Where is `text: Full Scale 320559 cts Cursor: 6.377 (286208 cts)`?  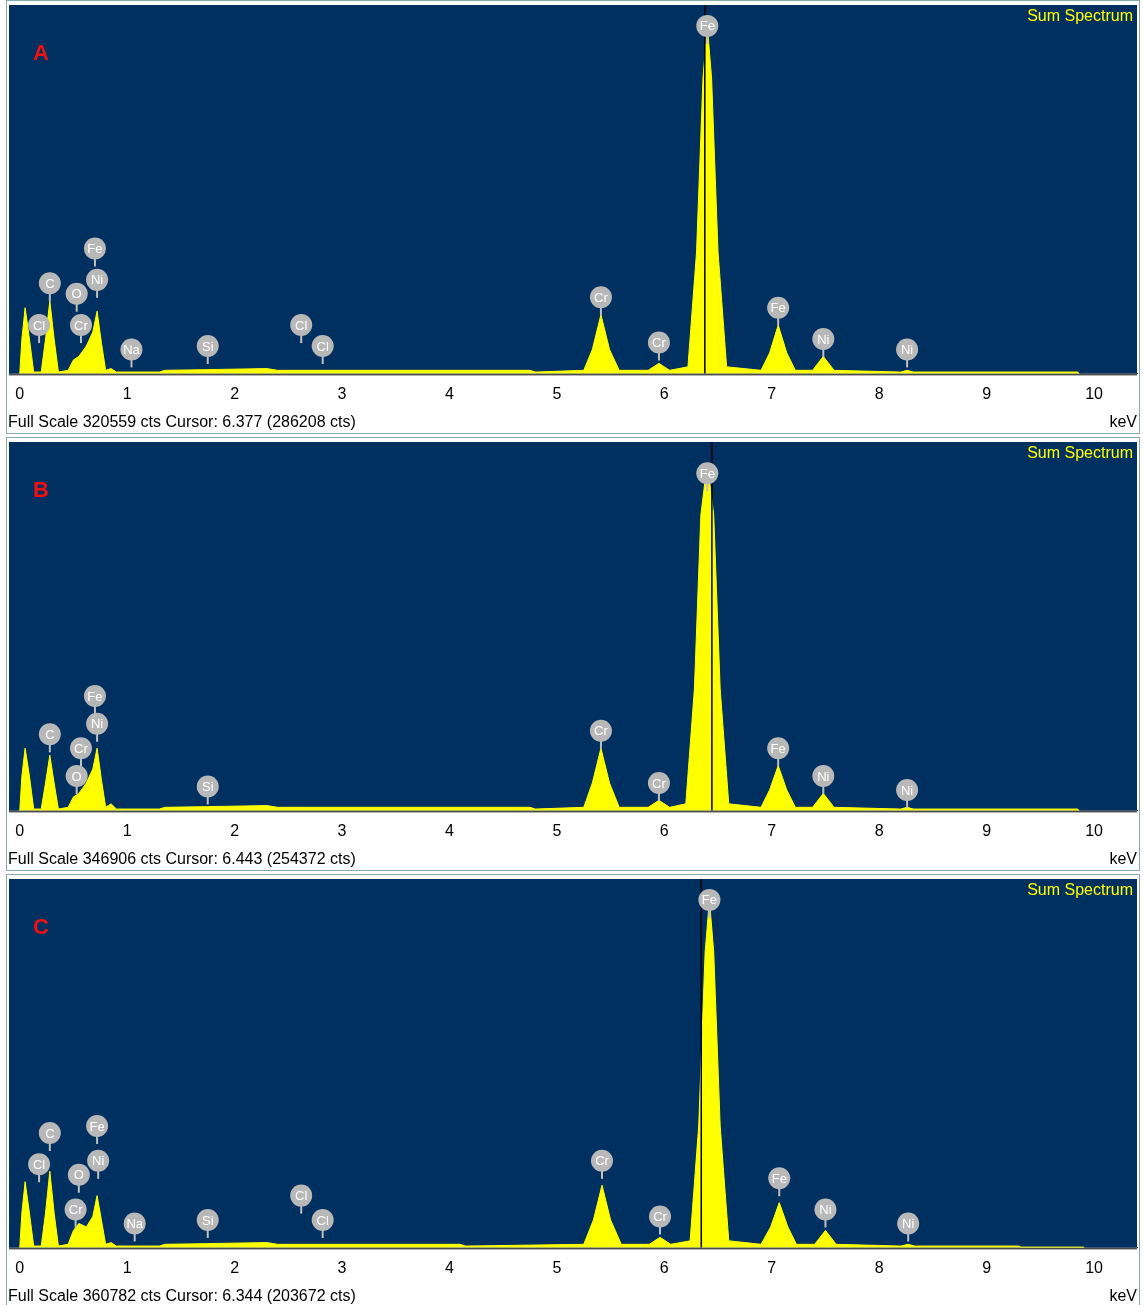
text: Full Scale 320559 cts Cursor: 6.377 (286208 cts) is located at coordinates (182, 422).